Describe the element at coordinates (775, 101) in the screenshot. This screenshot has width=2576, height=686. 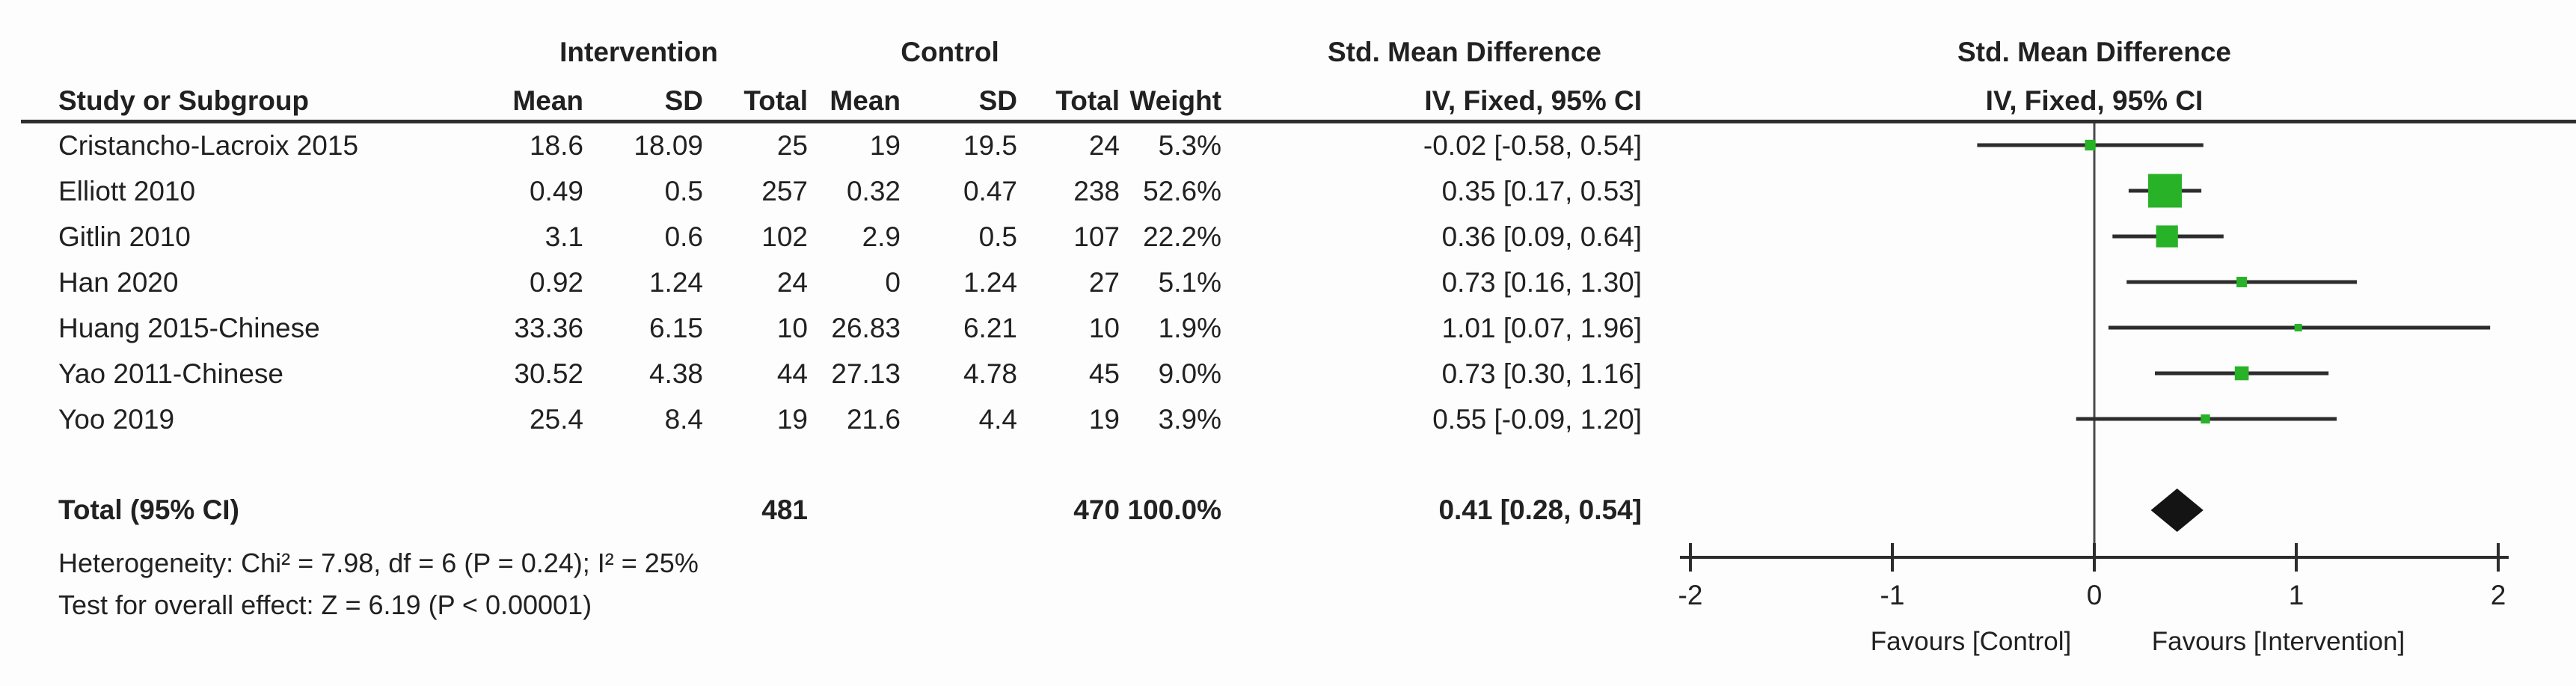
I see `col-header-int-total: Total` at that location.